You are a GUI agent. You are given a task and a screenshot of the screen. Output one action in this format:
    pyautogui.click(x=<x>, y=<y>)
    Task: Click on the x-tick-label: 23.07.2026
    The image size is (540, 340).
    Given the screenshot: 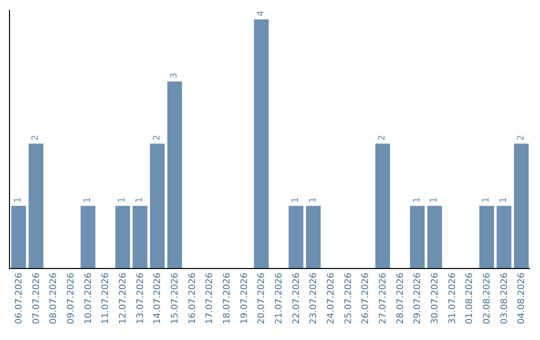 What is the action you would take?
    pyautogui.click(x=314, y=298)
    